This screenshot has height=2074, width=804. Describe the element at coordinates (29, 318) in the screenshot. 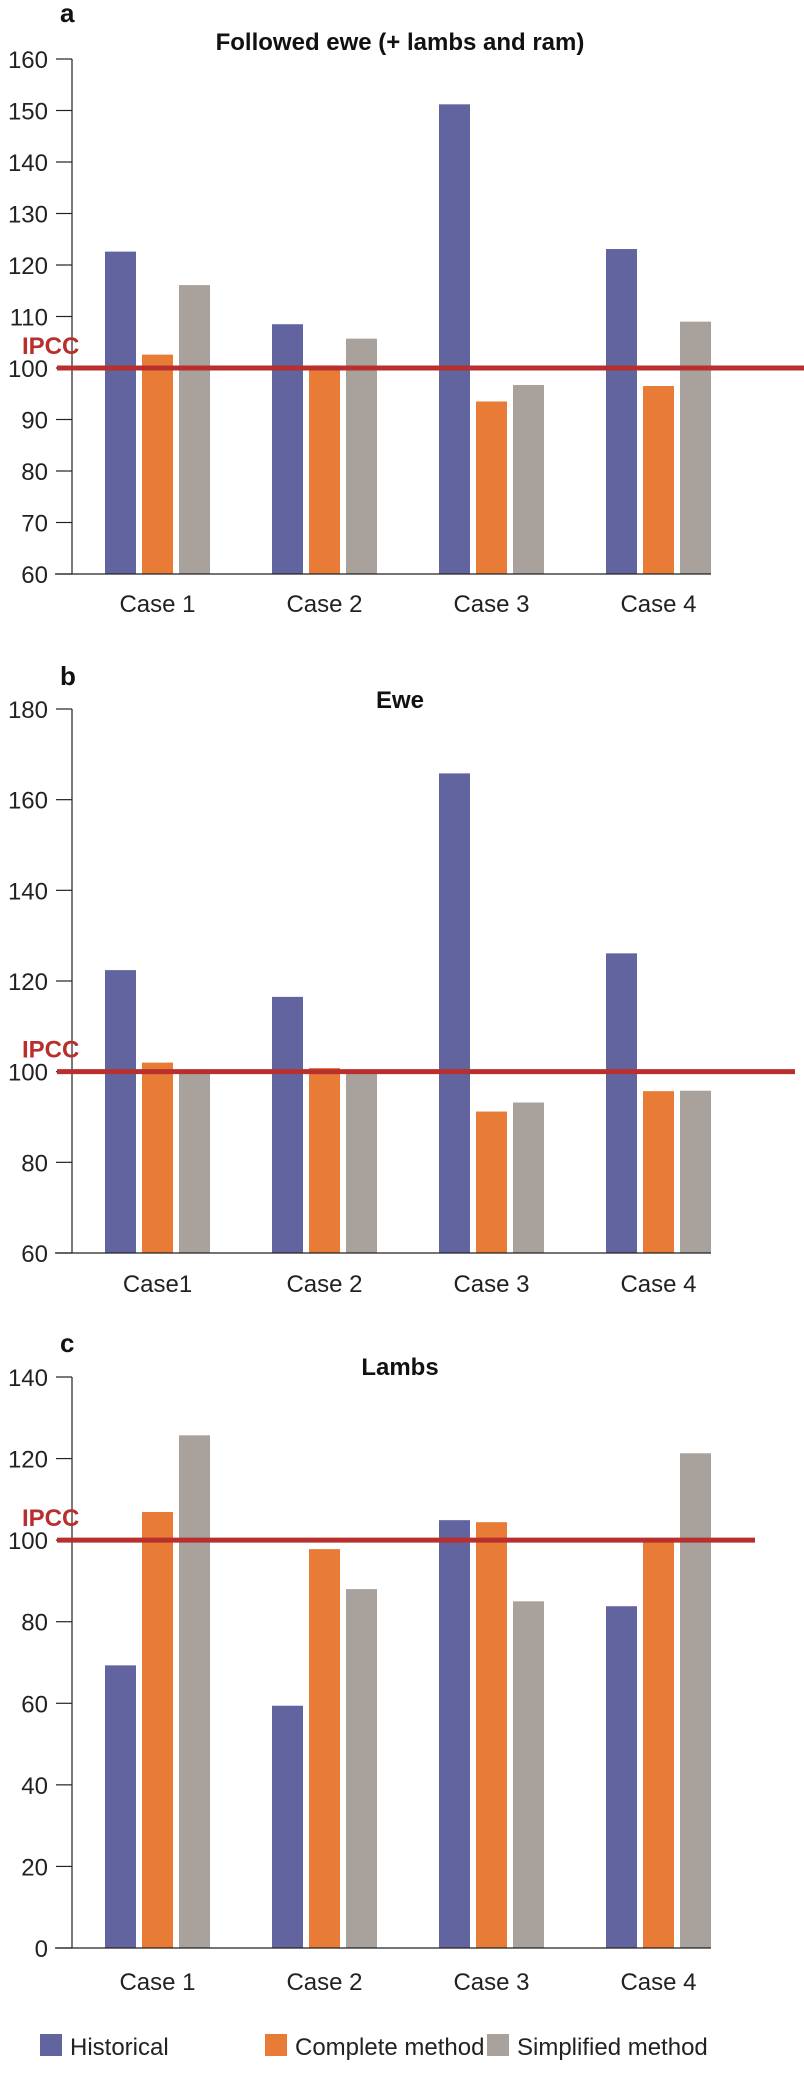

I see `y-tick-label: 110` at that location.